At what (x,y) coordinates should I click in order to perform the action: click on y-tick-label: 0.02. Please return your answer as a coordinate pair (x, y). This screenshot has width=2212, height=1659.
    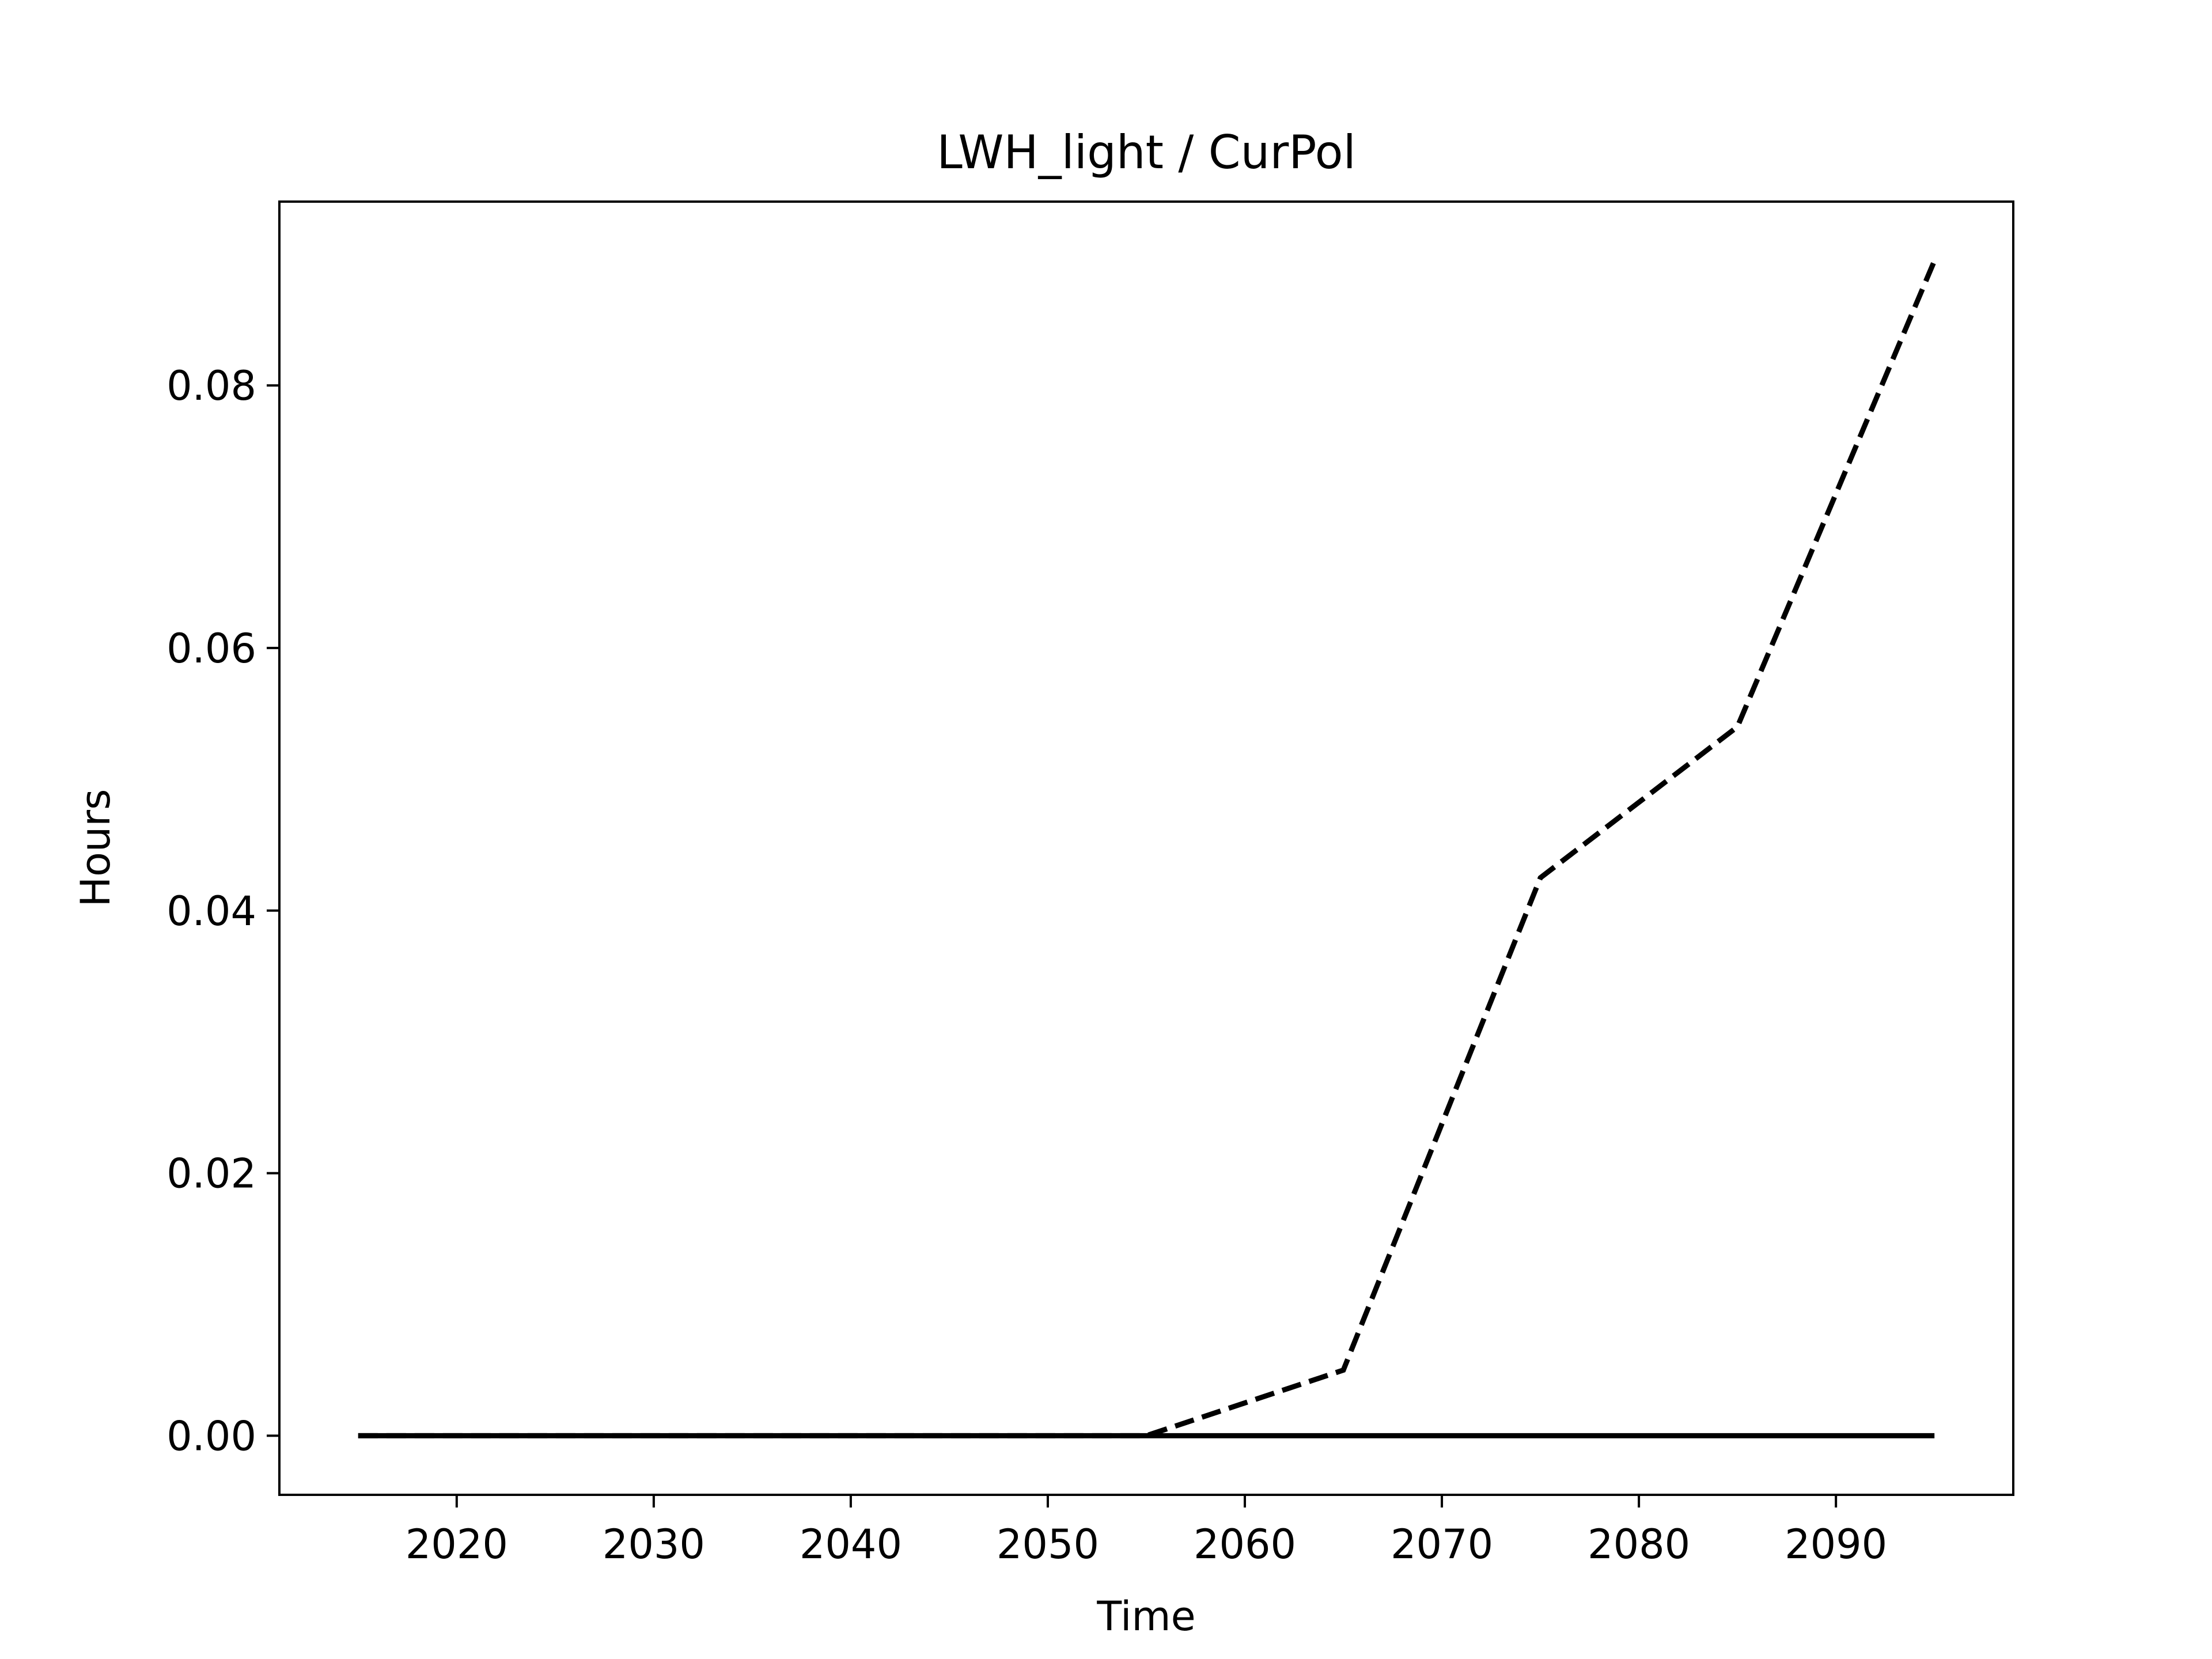
    Looking at the image, I should click on (211, 1174).